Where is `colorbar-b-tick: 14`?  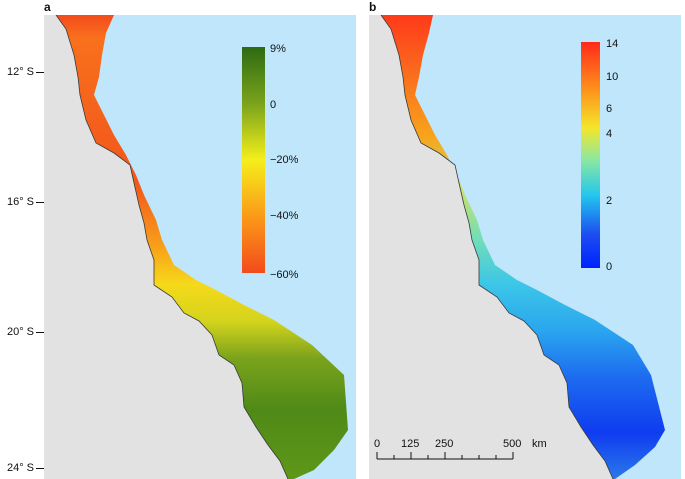 colorbar-b-tick: 14 is located at coordinates (612, 44).